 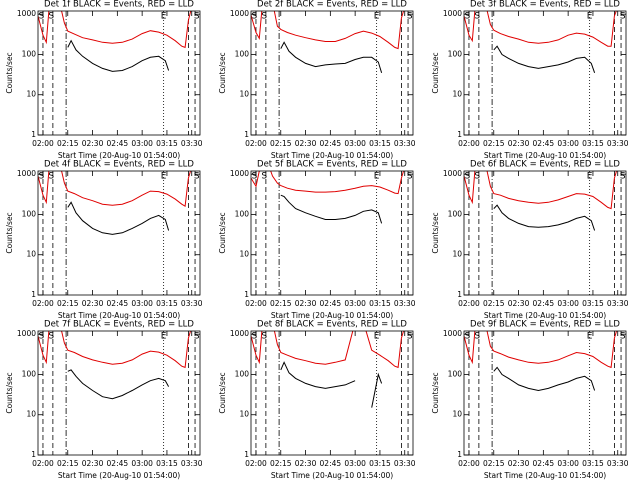 What do you see at coordinates (332, 325) in the screenshot?
I see `chart-title: Det 8f BLACK = Events, RED = LLD` at bounding box center [332, 325].